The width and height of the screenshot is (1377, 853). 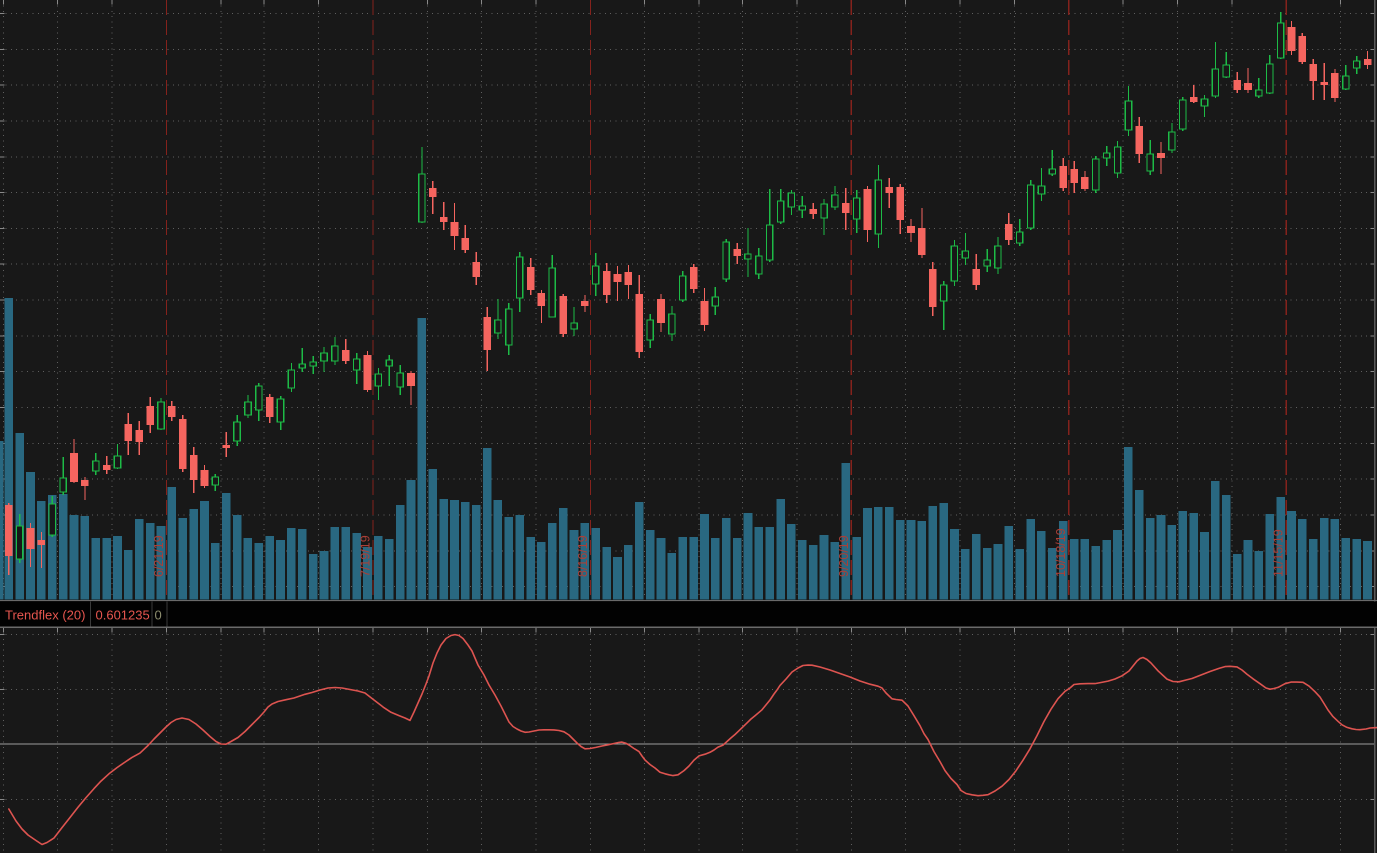 I want to click on svg-text: 7/19/19, so click(x=366, y=556).